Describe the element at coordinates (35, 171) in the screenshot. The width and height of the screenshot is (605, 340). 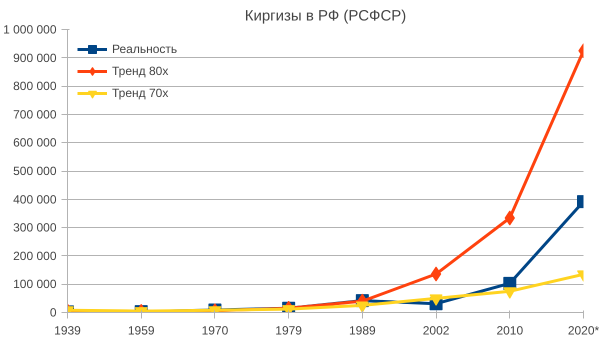
I see `y-tick-label: 500 000` at that location.